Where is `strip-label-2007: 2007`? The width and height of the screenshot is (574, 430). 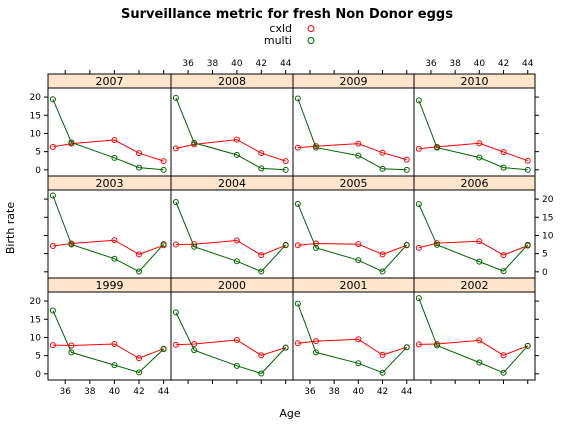 strip-label-2007: 2007 is located at coordinates (110, 81).